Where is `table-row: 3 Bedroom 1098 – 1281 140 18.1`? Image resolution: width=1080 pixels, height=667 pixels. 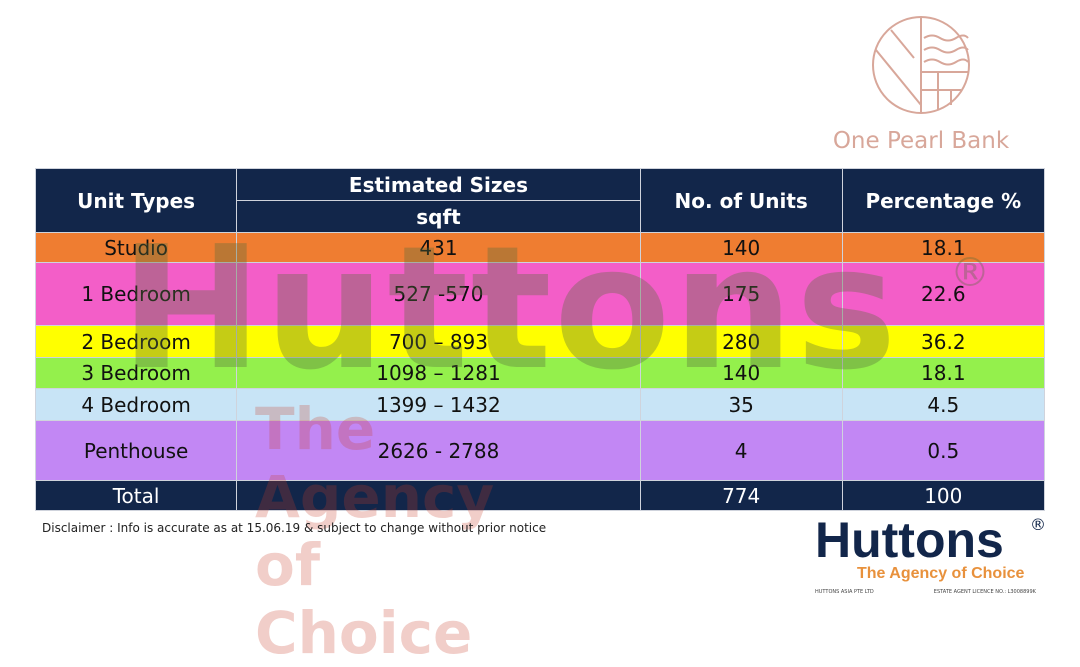 table-row: 3 Bedroom 1098 – 1281 140 18.1 is located at coordinates (540, 373).